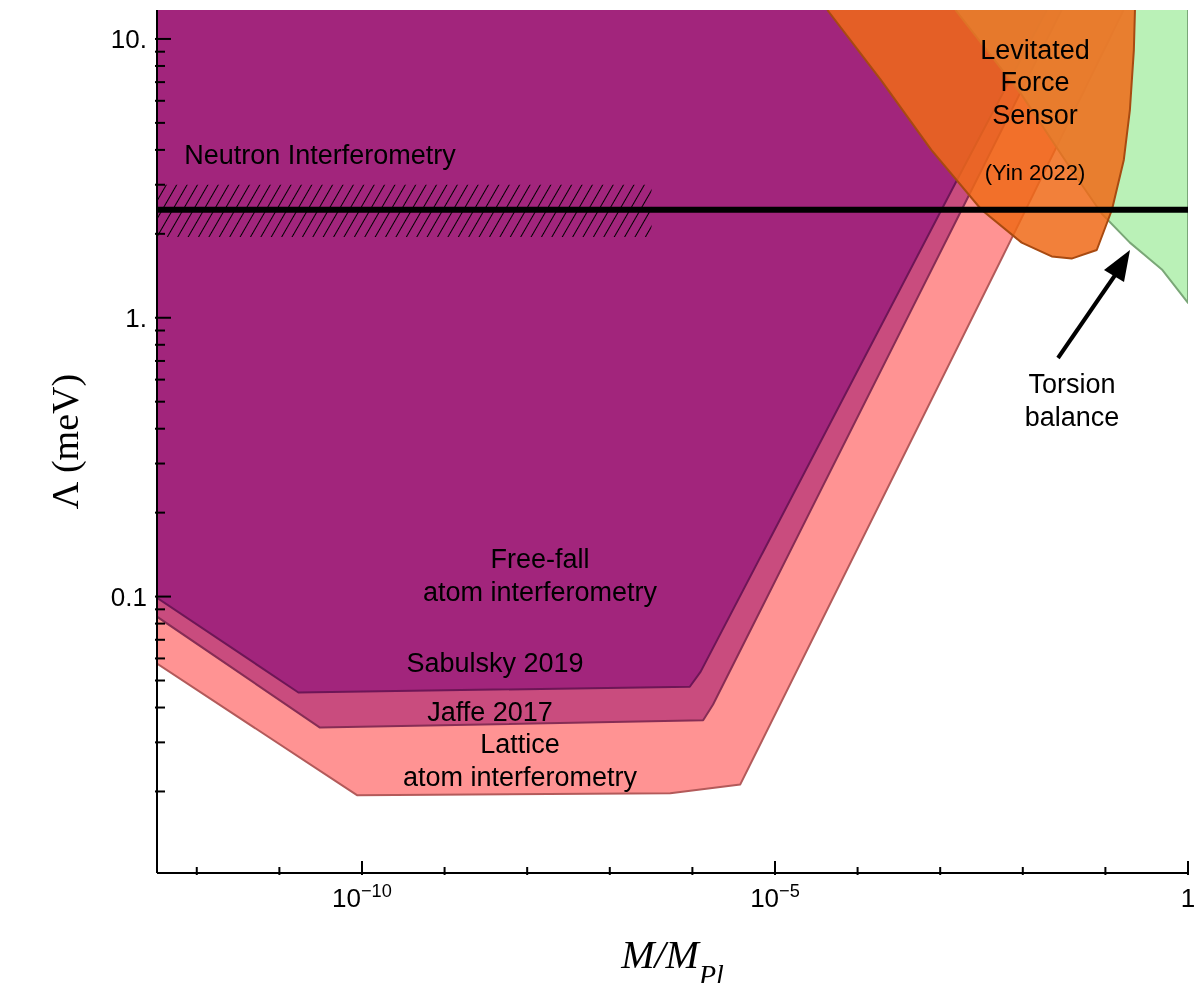  Describe the element at coordinates (65, 441) in the screenshot. I see `y-axis-title: Λ (meV)` at that location.